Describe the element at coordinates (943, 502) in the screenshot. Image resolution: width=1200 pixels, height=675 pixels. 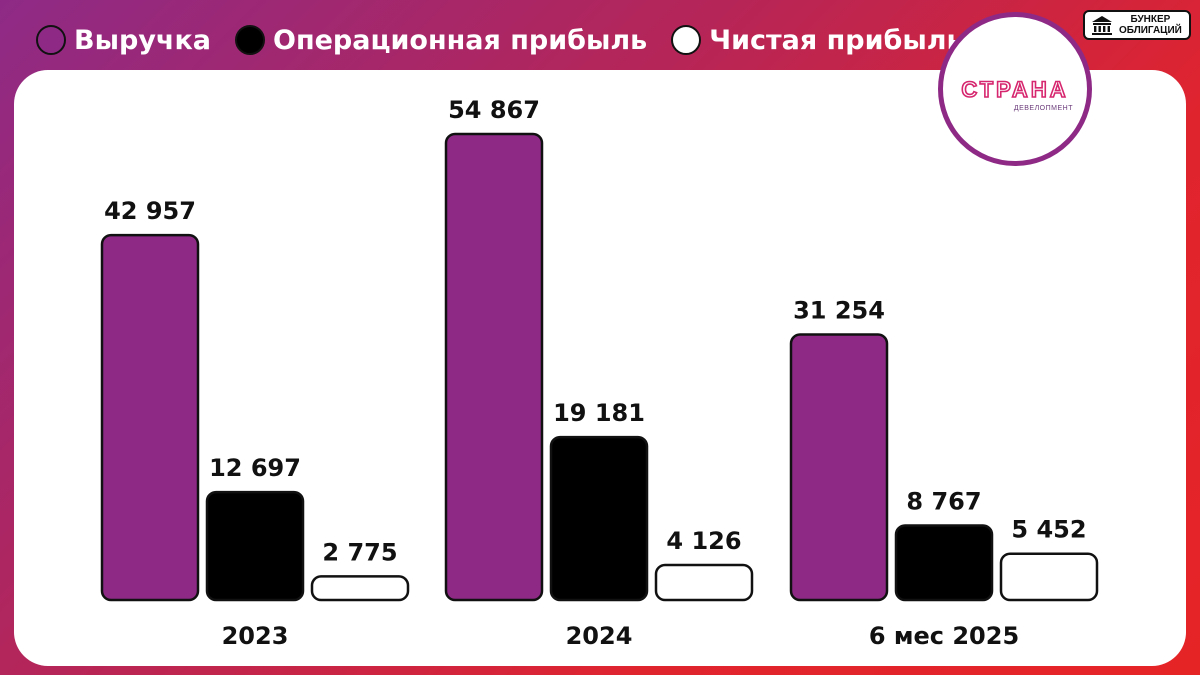
I see `bar-label-operating-profit-6m-2025: 8 767` at that location.